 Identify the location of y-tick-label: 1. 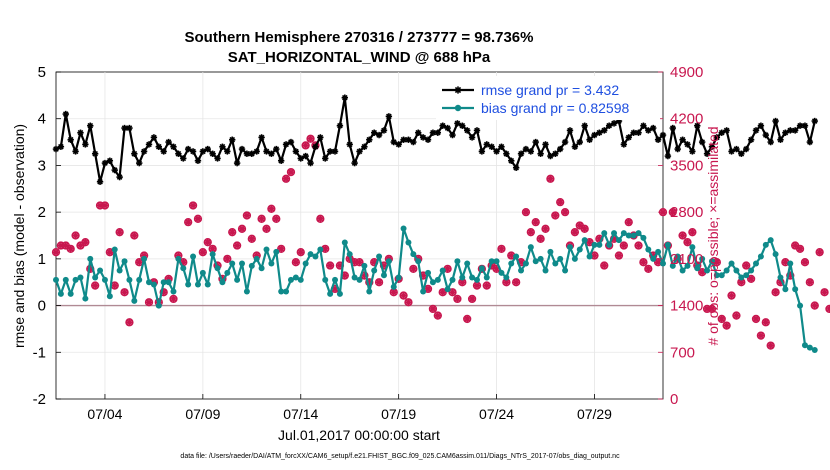
(42, 259).